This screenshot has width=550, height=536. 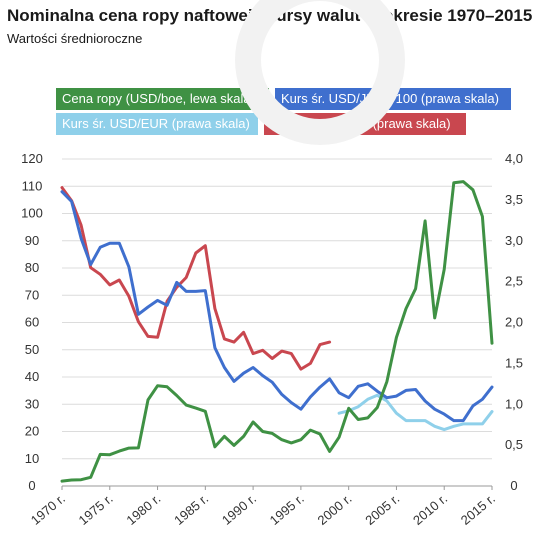 What do you see at coordinates (32, 458) in the screenshot?
I see `left-axis-tick-label: 10` at bounding box center [32, 458].